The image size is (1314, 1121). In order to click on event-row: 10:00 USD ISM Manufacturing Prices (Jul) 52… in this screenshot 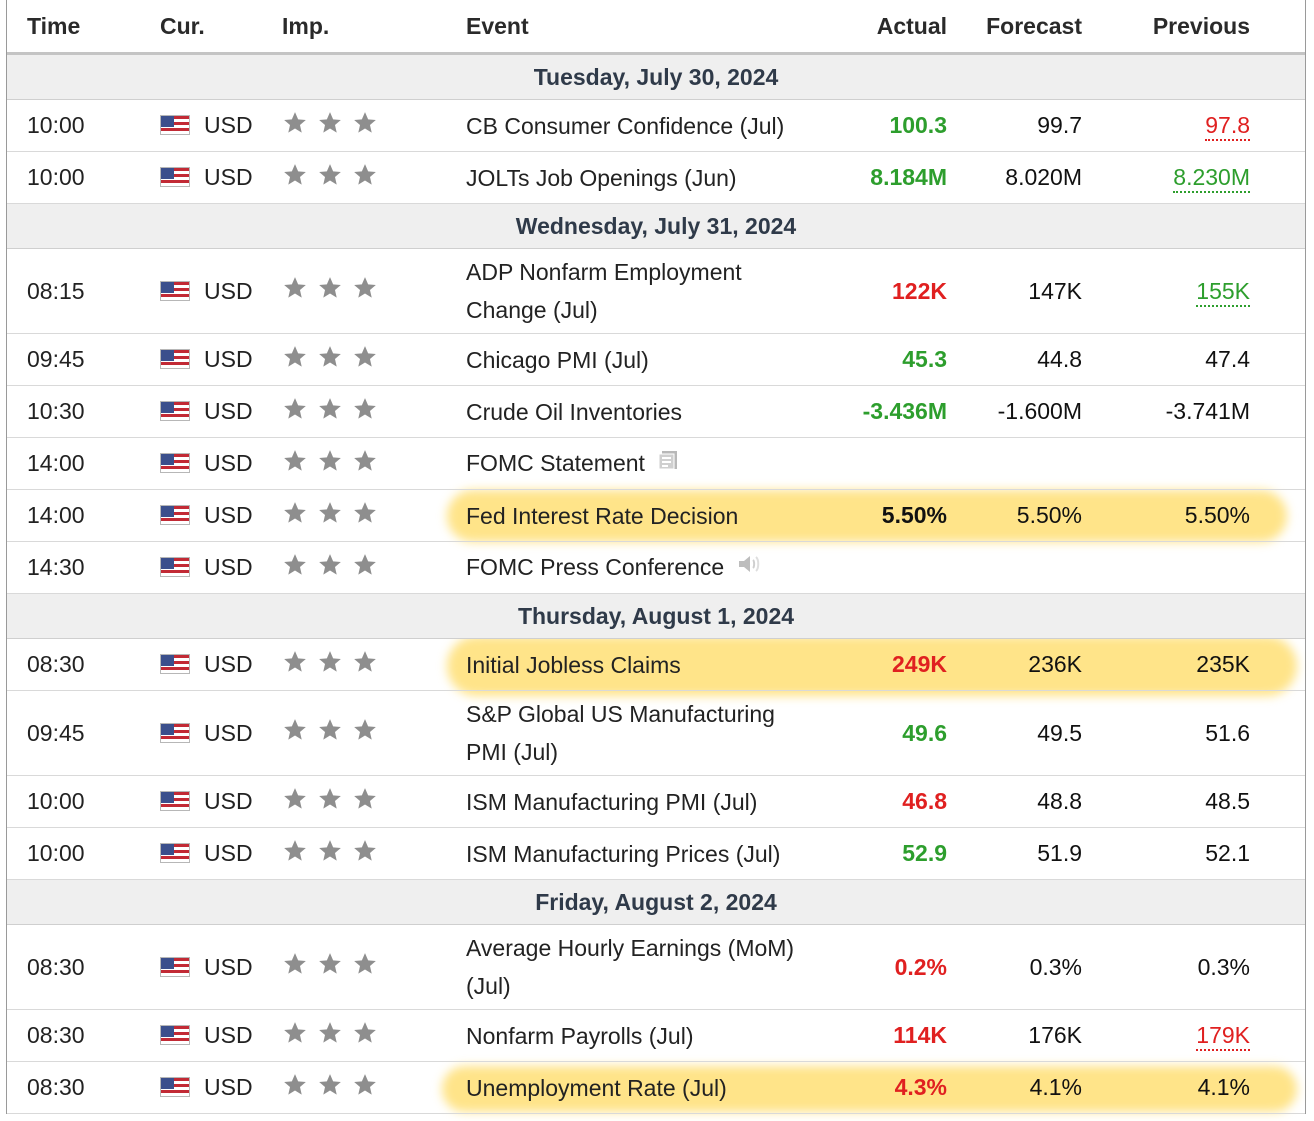, I will do `click(656, 853)`.